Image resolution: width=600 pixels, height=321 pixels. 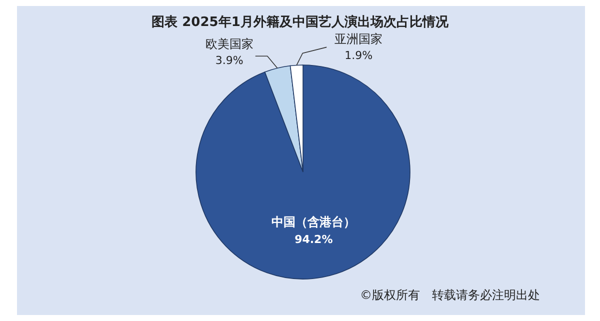 I want to click on data-label: 1.9%, so click(x=358, y=55).